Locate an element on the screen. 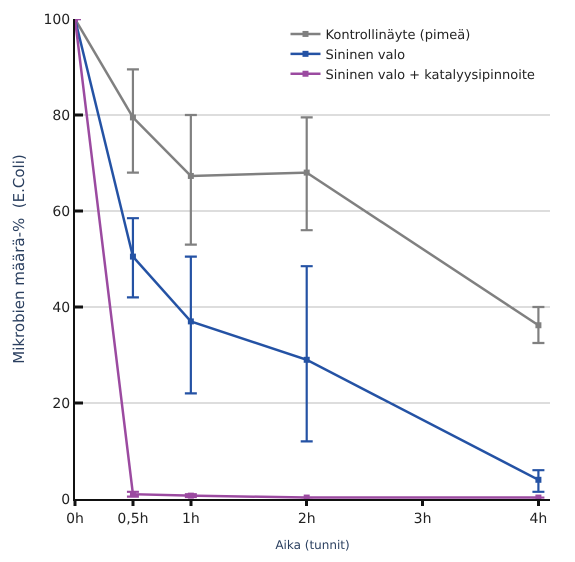  legend-label: Kontrollinäyte (pimeä) is located at coordinates (398, 36).